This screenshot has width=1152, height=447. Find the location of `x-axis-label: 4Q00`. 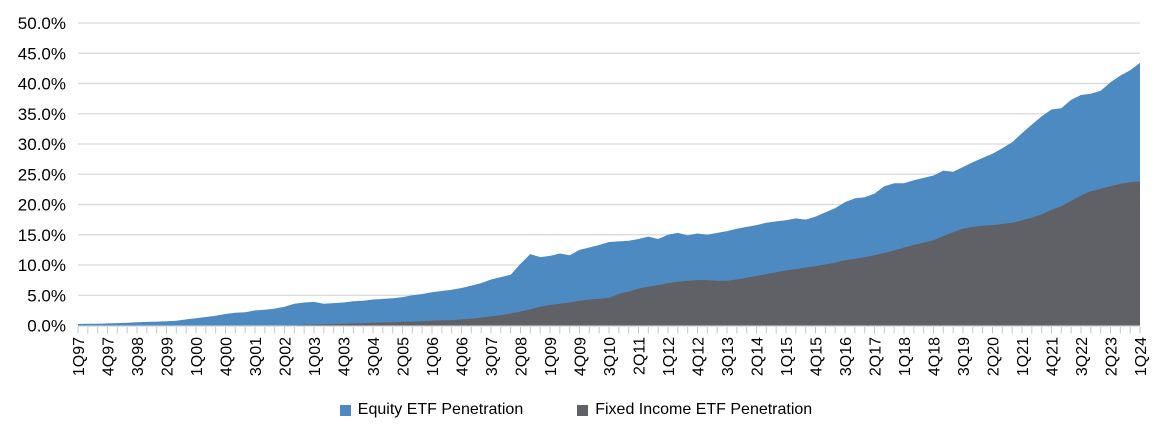

x-axis-label: 4Q00 is located at coordinates (227, 356).